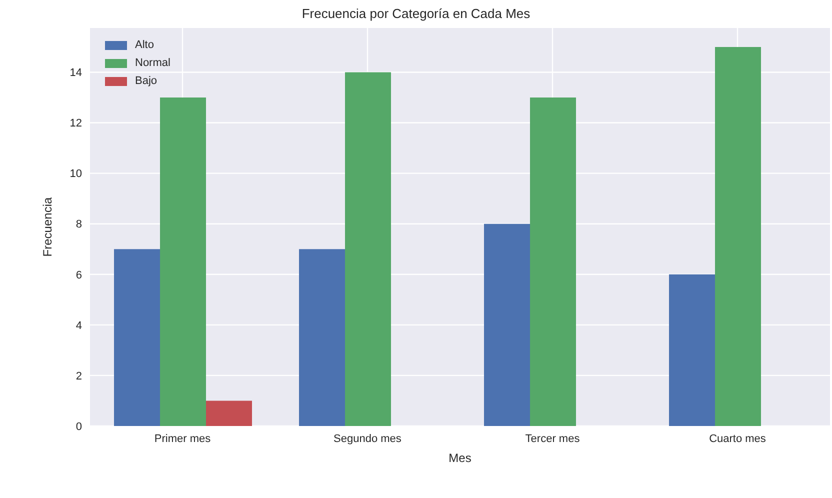 The width and height of the screenshot is (832, 498). I want to click on legend-label: Normal, so click(152, 63).